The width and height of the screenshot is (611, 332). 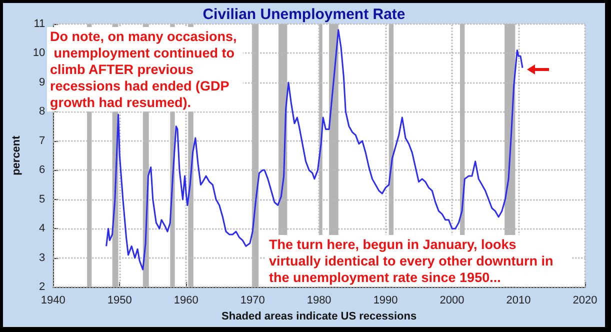 I want to click on y-tick-label: 6, so click(x=42, y=170).